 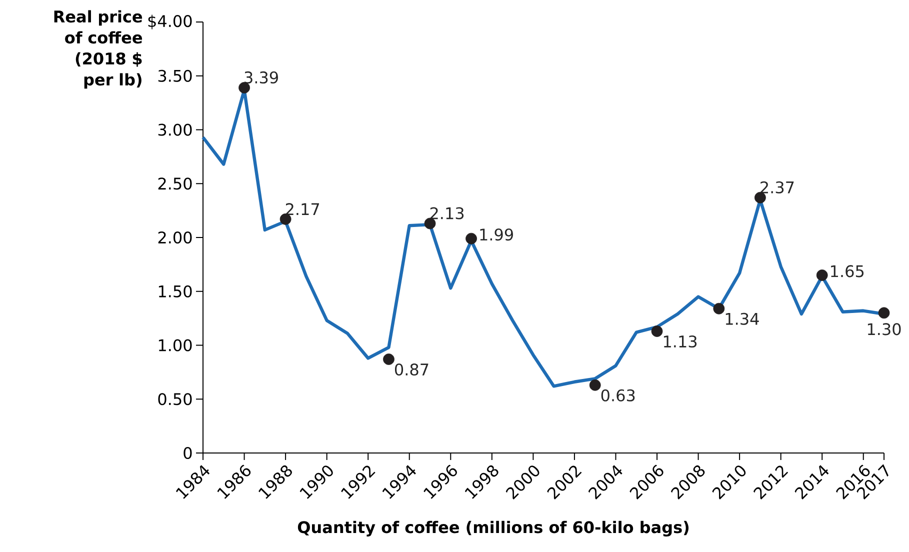 What do you see at coordinates (411, 369) in the screenshot?
I see `data-label: 0.87` at bounding box center [411, 369].